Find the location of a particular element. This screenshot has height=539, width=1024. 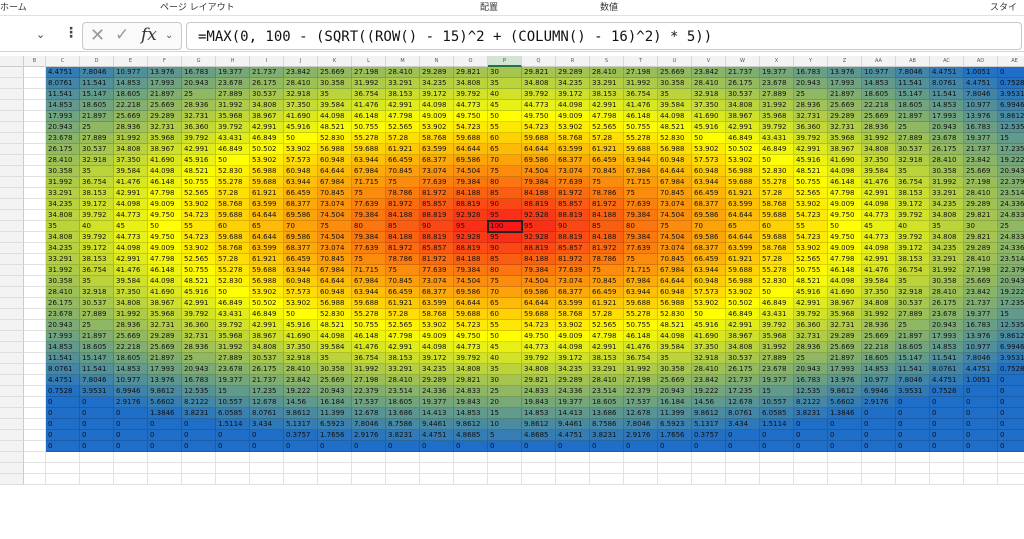

grid-cell: 28.410 is located at coordinates (301, 369).